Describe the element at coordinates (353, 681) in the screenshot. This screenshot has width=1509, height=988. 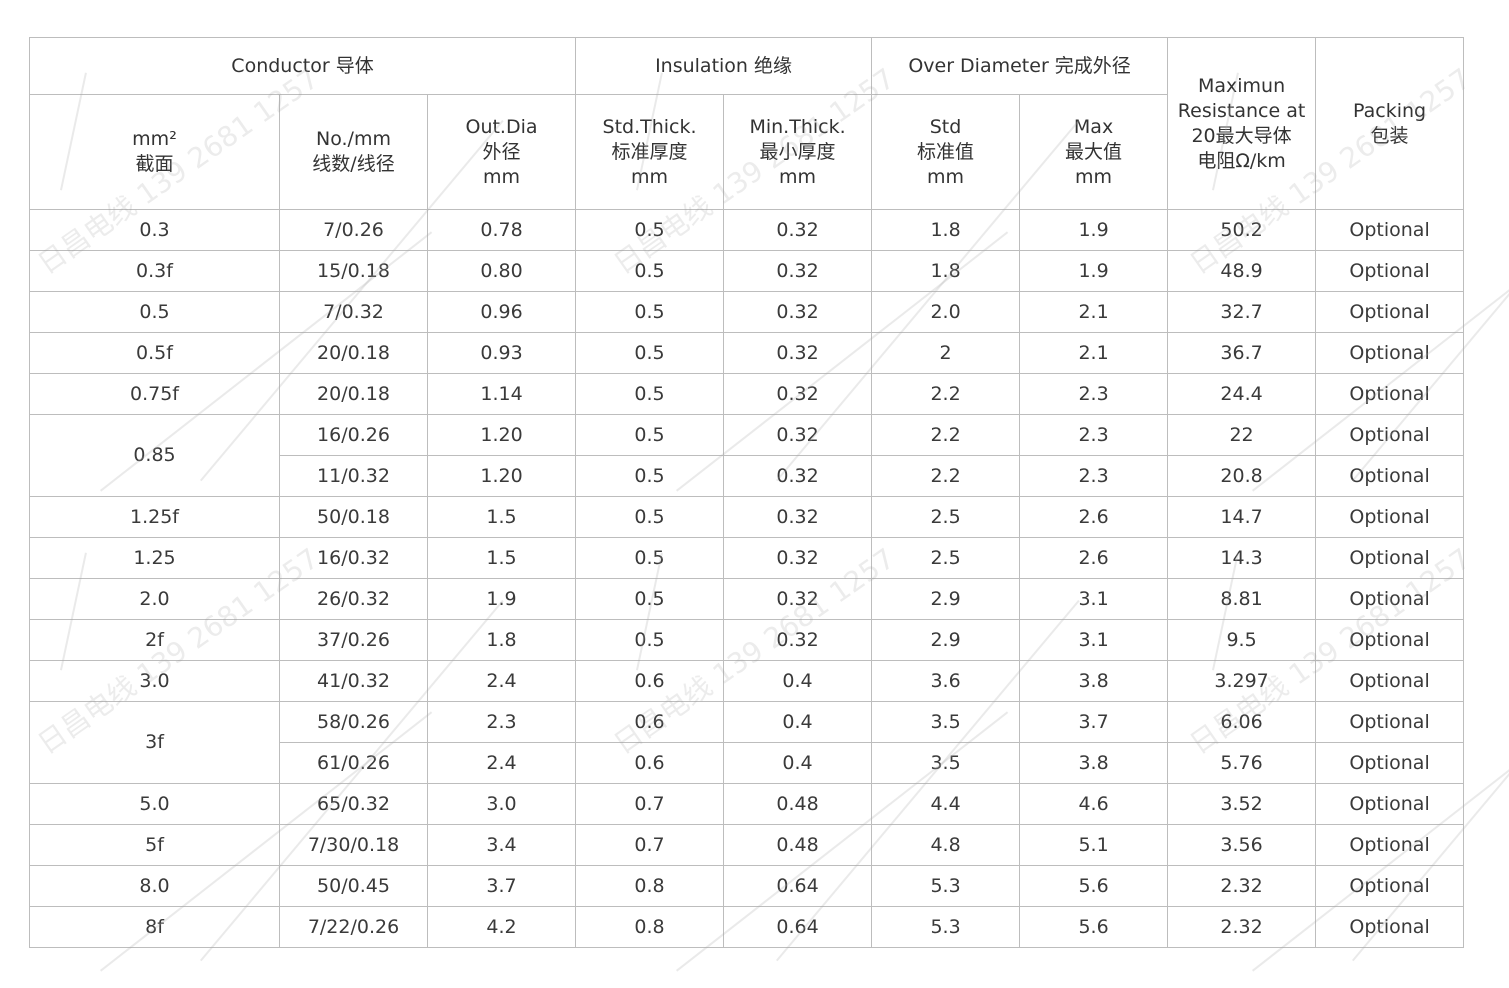
I see `cell-strands: 41/0.32` at that location.